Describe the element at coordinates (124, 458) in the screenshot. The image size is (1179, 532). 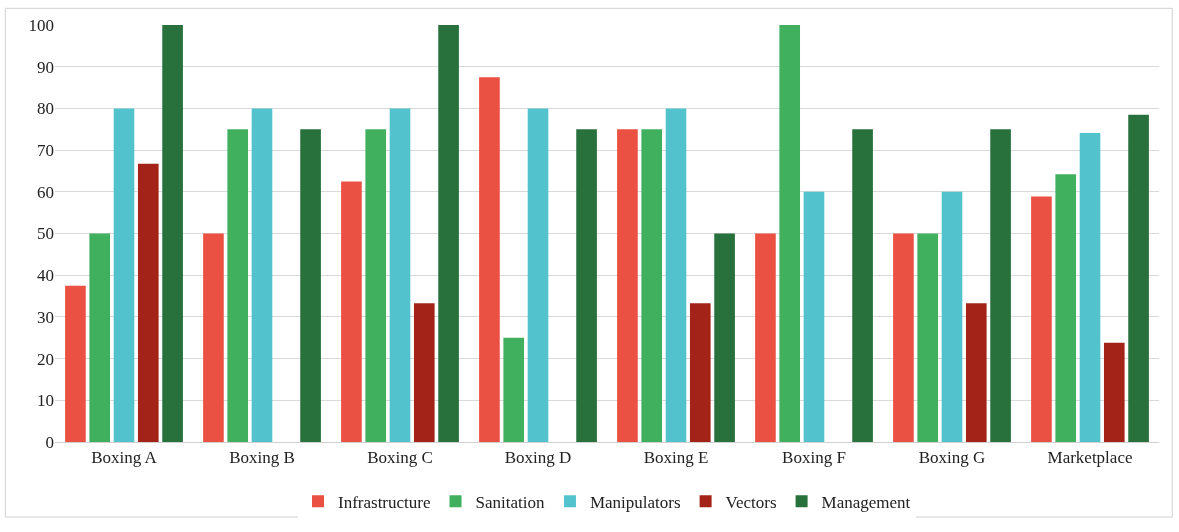
I see `x-tick-label: Boxing A` at that location.